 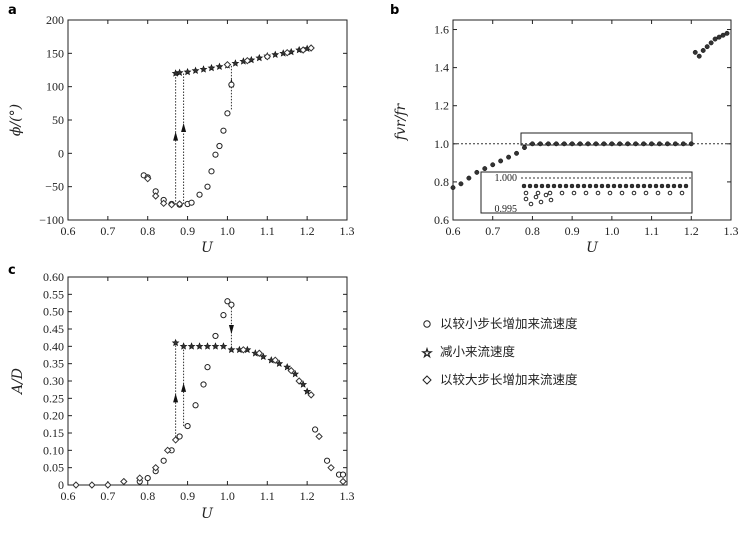 I want to click on panel-a-xtick-label: 1.1, so click(x=267, y=231).